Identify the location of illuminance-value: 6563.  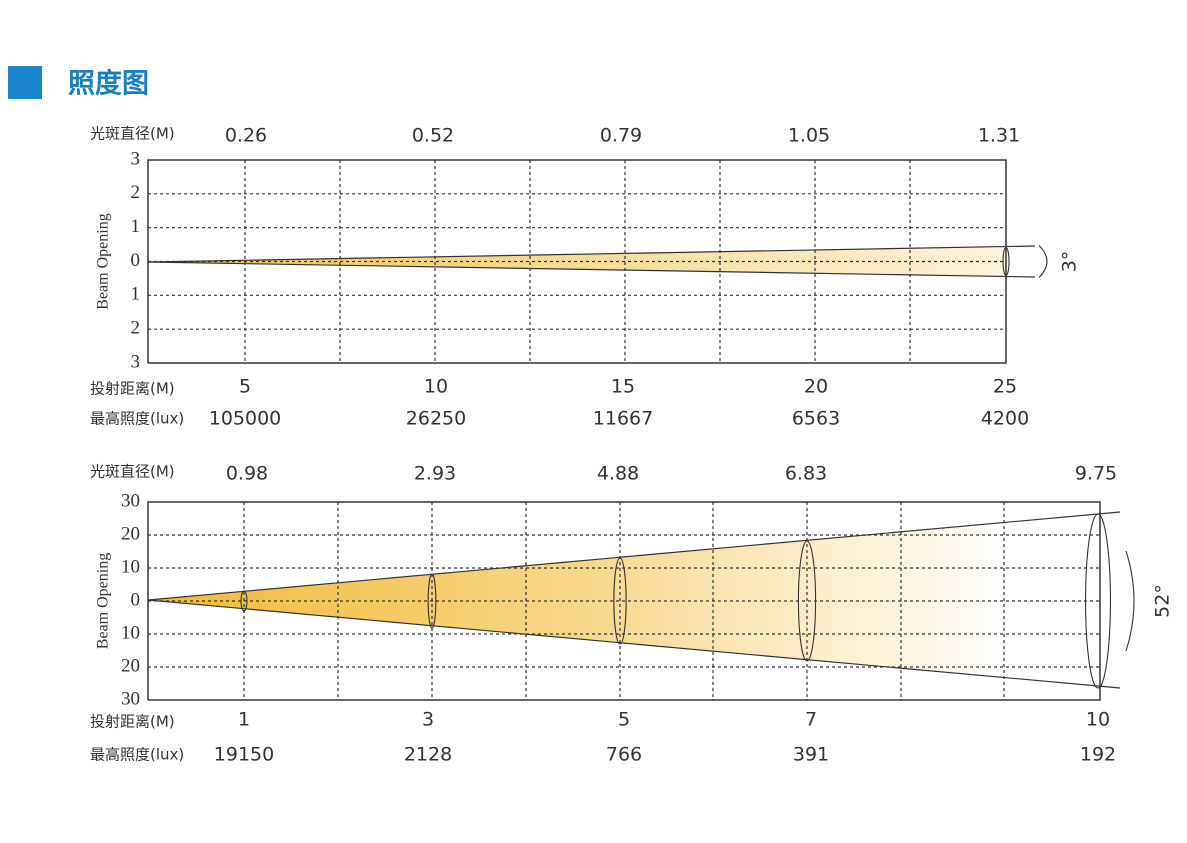
(816, 419).